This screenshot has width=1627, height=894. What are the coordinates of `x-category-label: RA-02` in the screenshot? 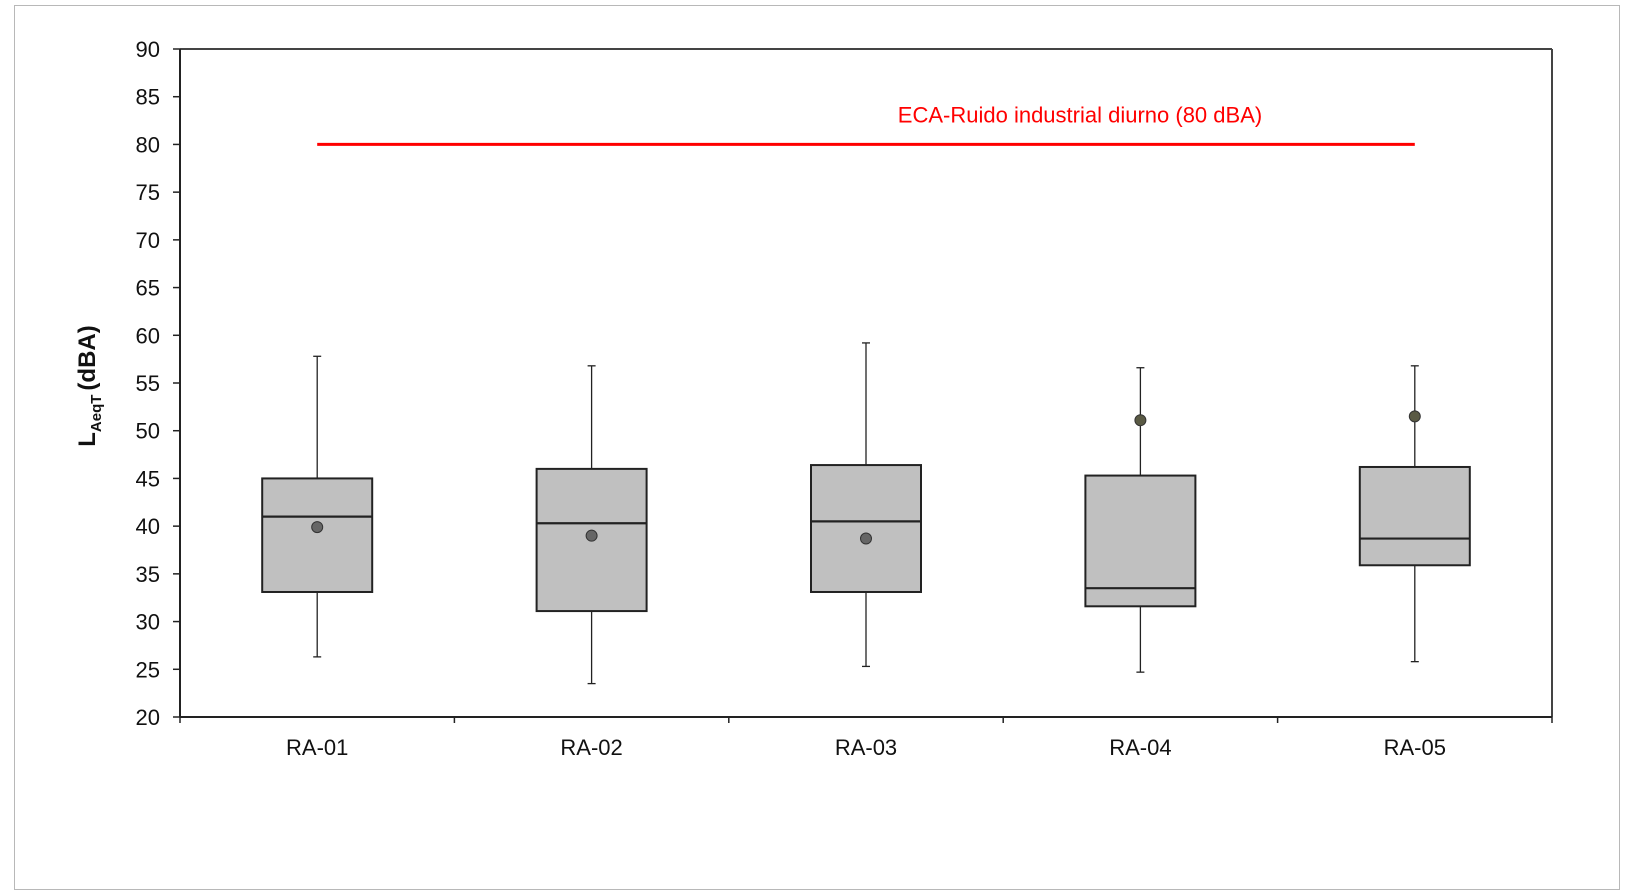 It's located at (591, 747).